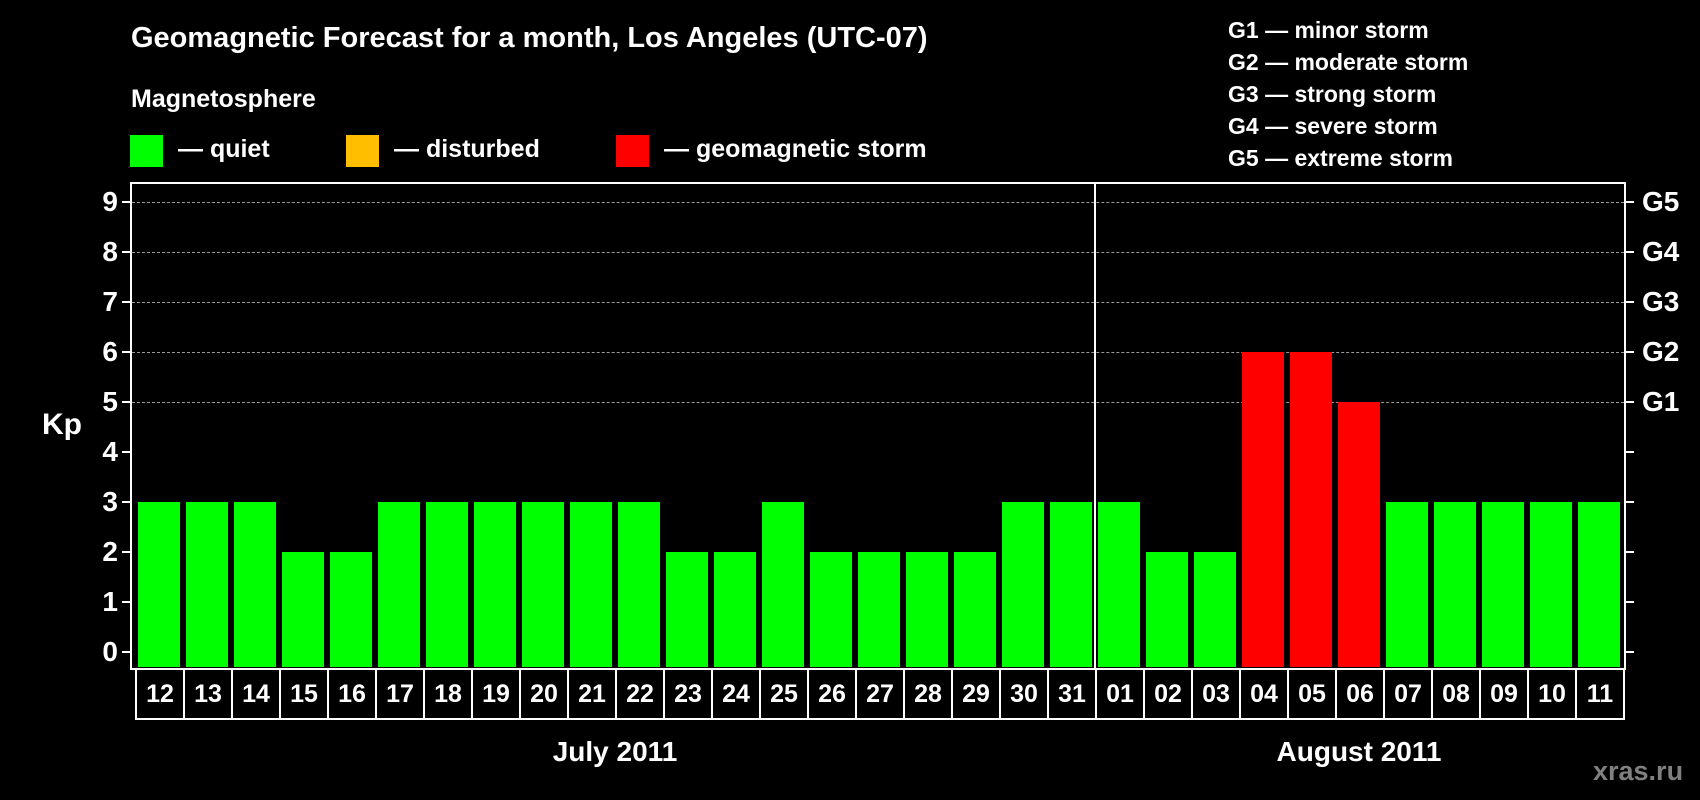  What do you see at coordinates (1333, 126) in the screenshot?
I see `storm-scale-g4: G4 — severe storm` at bounding box center [1333, 126].